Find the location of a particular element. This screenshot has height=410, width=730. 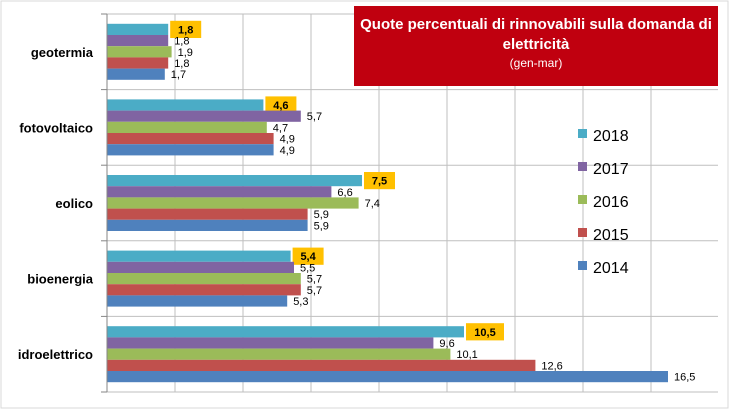

bar-geotermia-2016 is located at coordinates (139, 52).